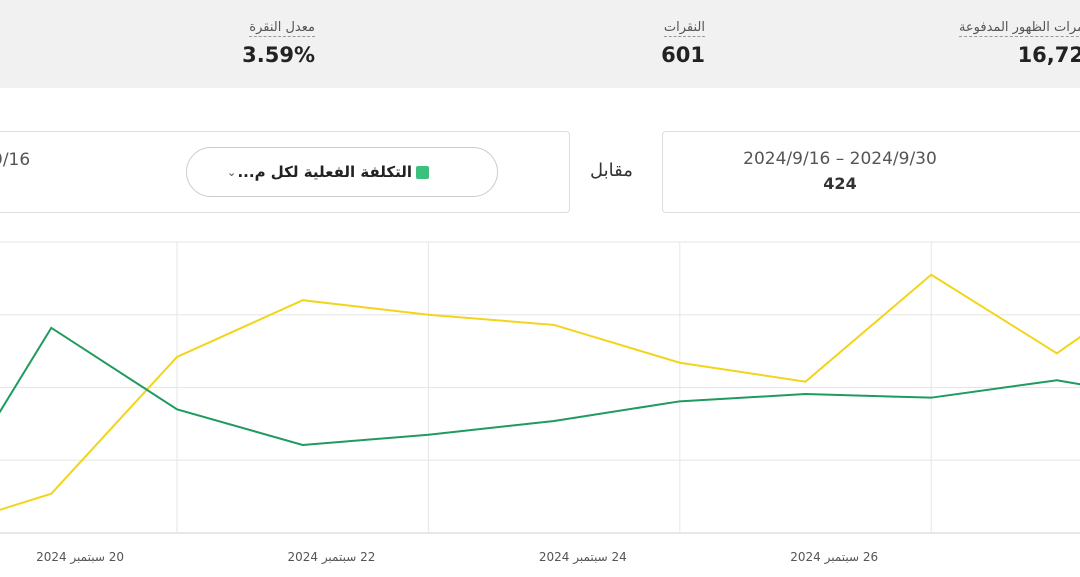 The height and width of the screenshot is (577, 1080). Describe the element at coordinates (422, 172) in the screenshot. I see `metric-swatch` at that location.